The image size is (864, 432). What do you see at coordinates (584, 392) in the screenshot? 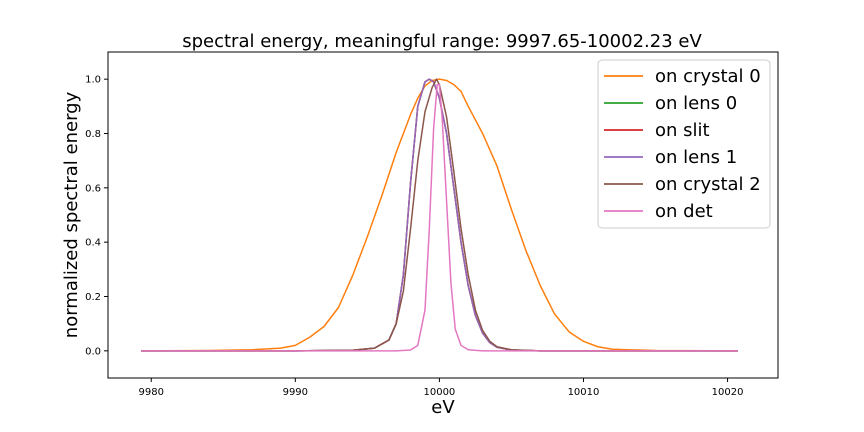
I see `x-tick-label: 10010` at bounding box center [584, 392].